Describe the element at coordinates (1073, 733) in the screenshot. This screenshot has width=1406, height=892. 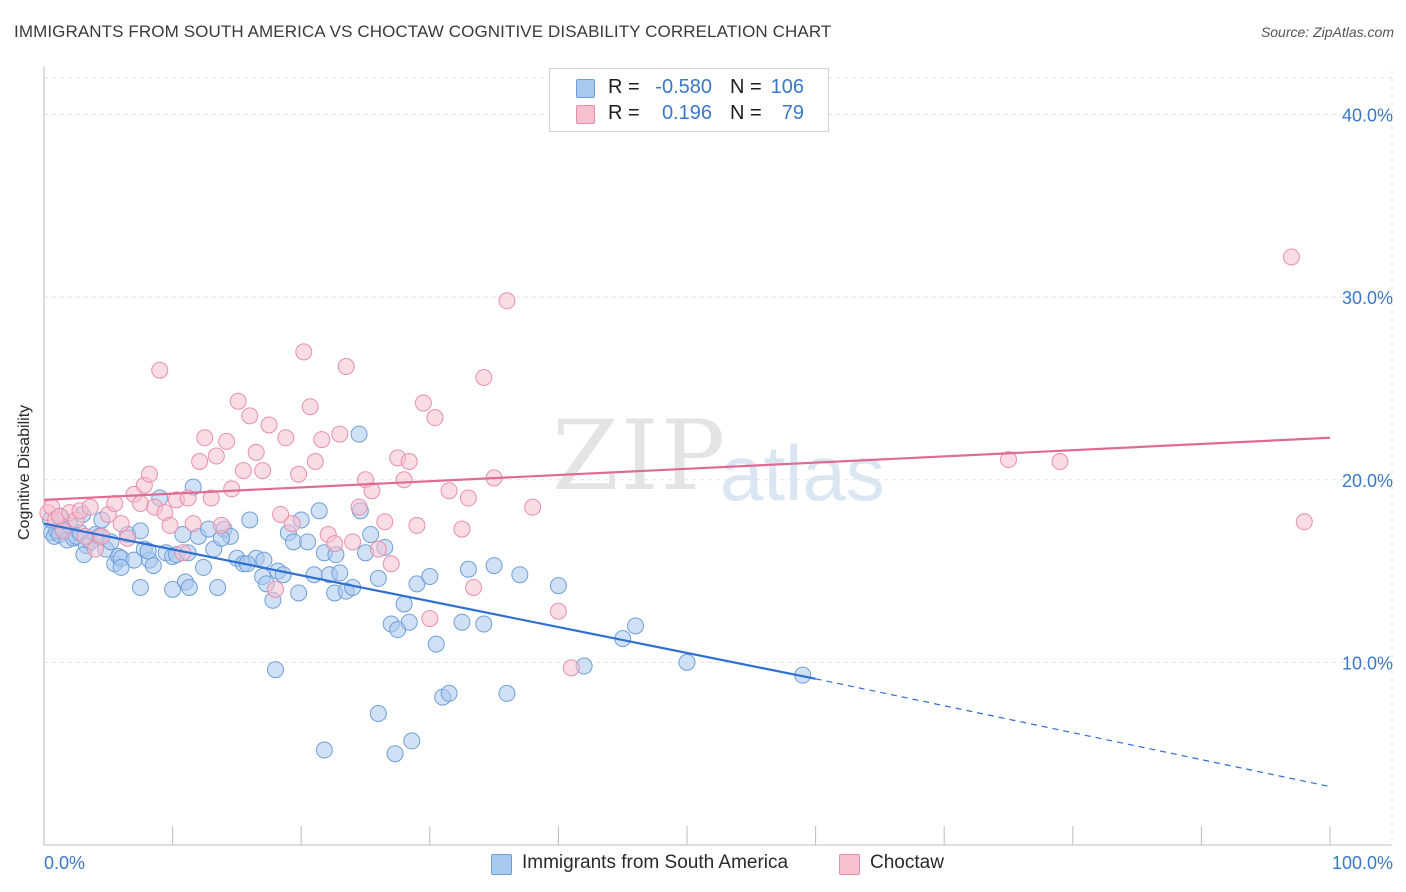
I see `trend-immigrants-extrapolated` at that location.